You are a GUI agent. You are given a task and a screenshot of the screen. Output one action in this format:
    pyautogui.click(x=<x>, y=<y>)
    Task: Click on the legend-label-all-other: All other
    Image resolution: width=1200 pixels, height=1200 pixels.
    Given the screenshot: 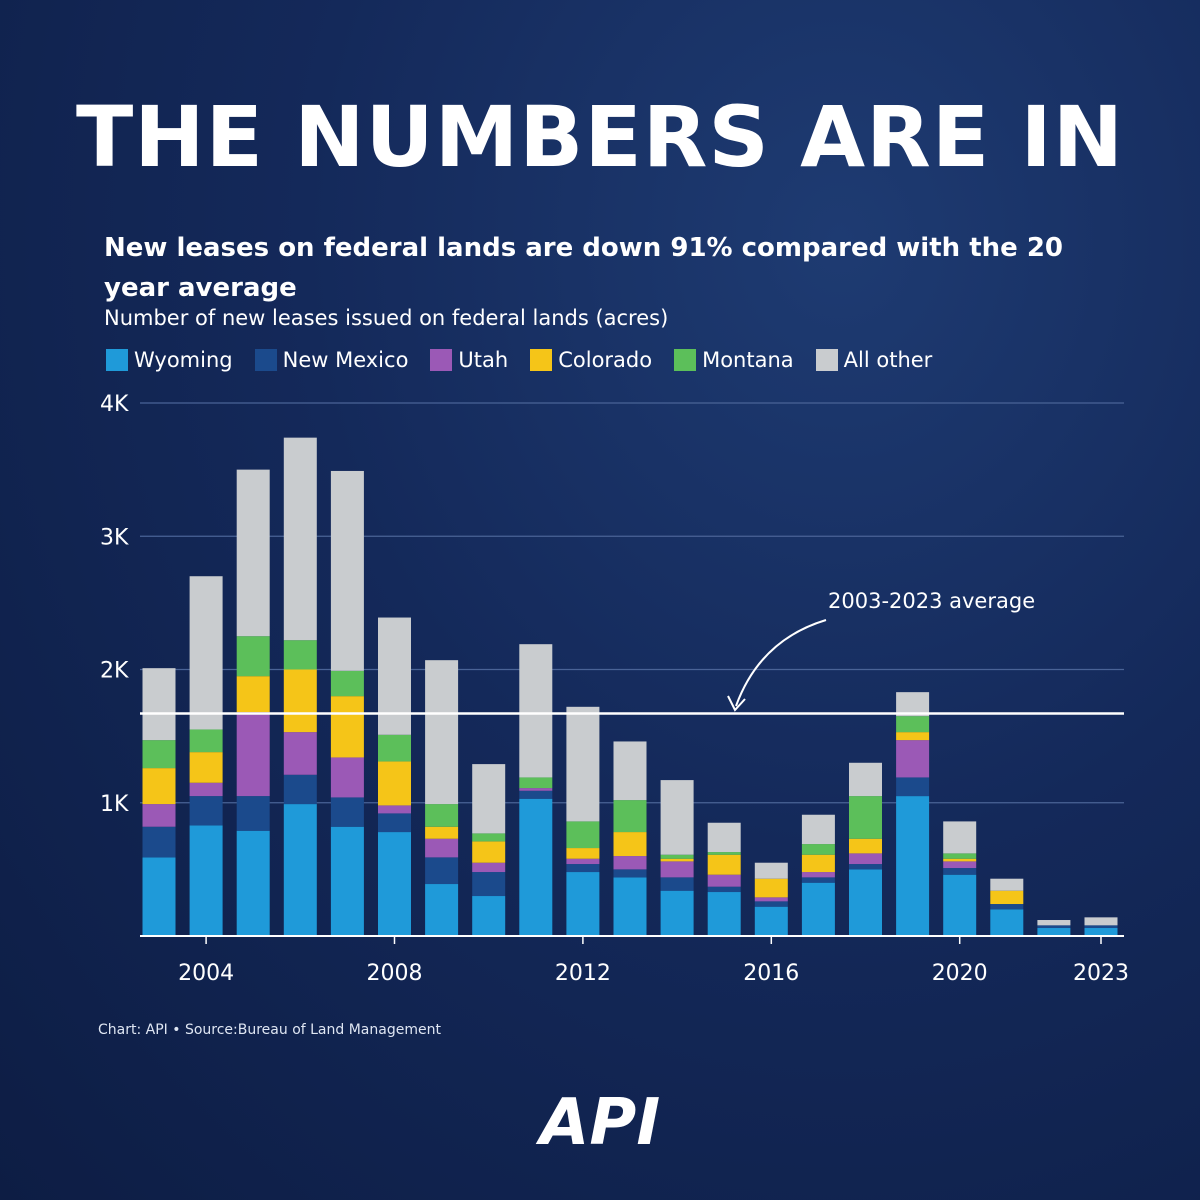 What is the action you would take?
    pyautogui.click(x=888, y=360)
    